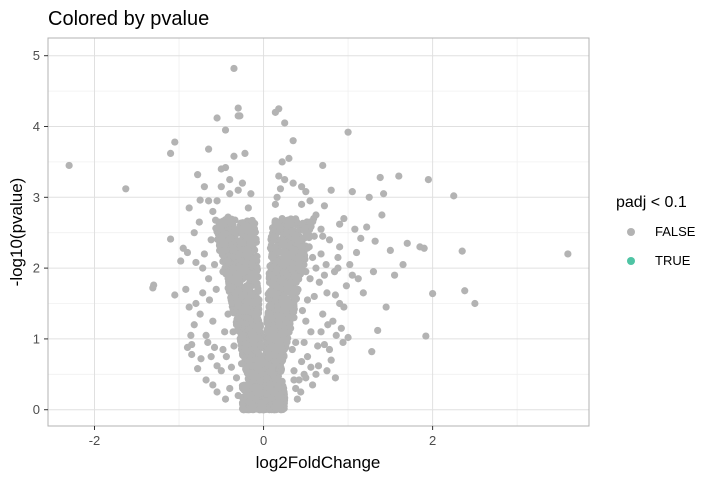 Image resolution: width=720 pixels, height=480 pixels. I want to click on y-tick-label: 3, so click(36, 197).